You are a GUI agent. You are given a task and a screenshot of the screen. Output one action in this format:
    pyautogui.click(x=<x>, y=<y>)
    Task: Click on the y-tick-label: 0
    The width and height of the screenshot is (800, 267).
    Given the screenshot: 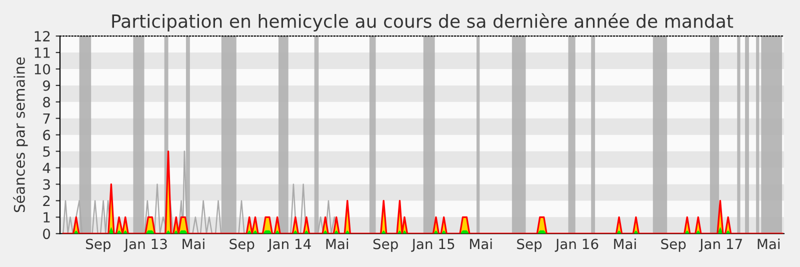 What is the action you would take?
    pyautogui.click(x=46, y=234)
    